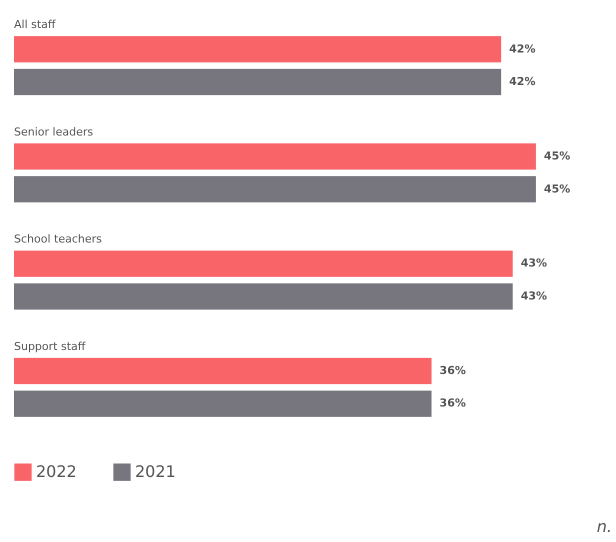 The image size is (616, 542). What do you see at coordinates (35, 25) in the screenshot?
I see `y-tick-label: All staff` at bounding box center [35, 25].